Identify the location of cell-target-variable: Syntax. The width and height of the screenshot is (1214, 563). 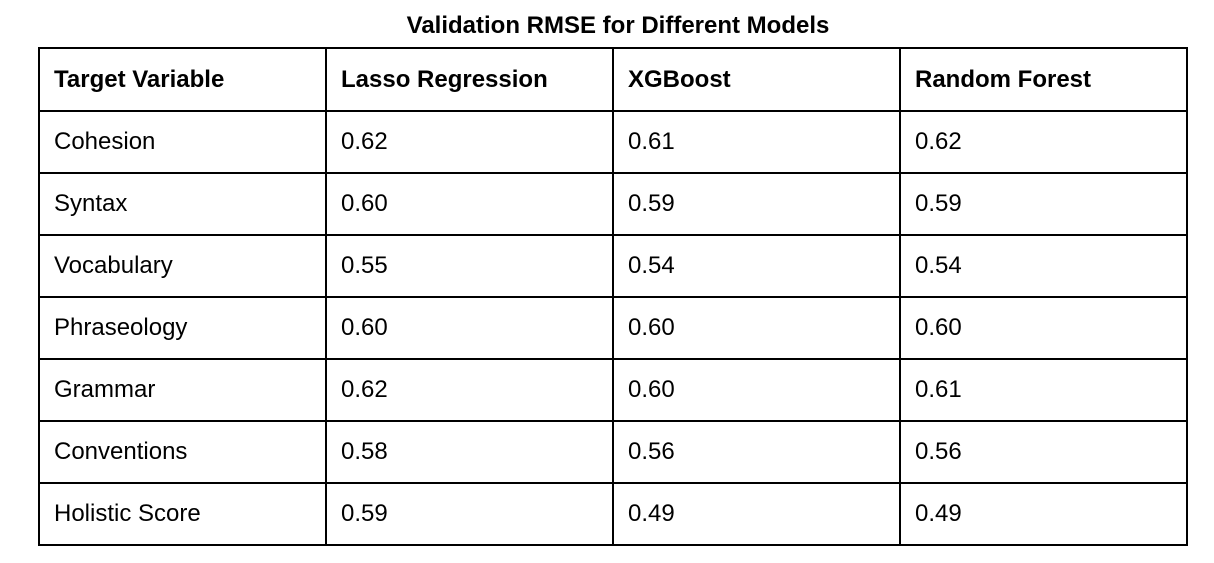
(182, 204).